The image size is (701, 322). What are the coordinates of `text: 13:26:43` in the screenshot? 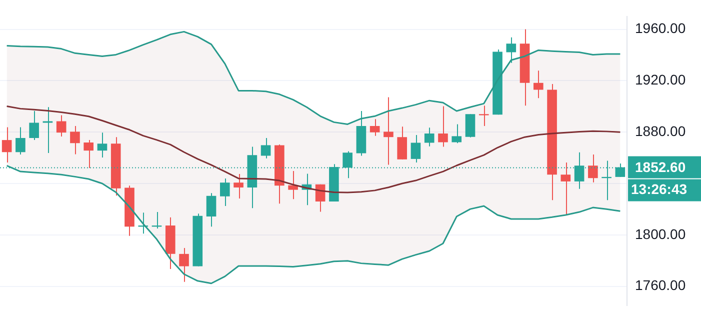 It's located at (659, 189).